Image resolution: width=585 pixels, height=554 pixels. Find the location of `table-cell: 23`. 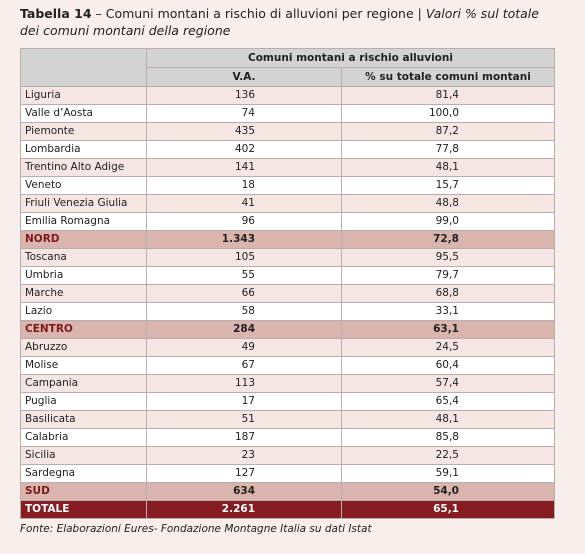

table-cell: 23 is located at coordinates (244, 455).